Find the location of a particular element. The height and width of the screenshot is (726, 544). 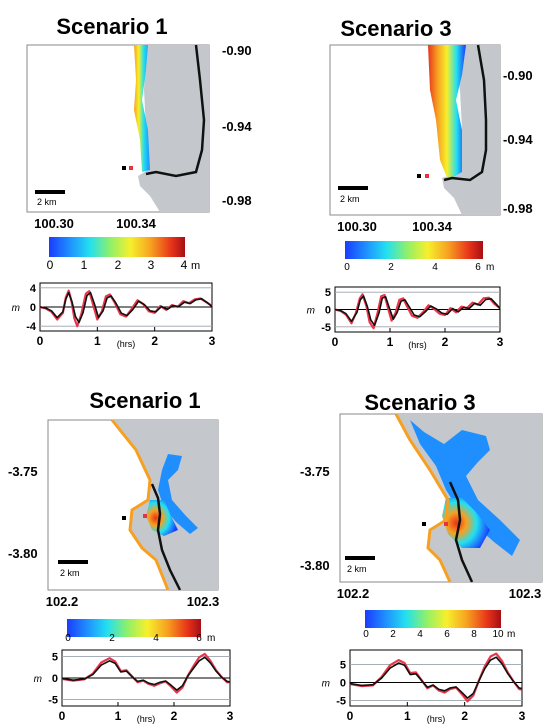

colorbar-tick: 10 is located at coordinates (498, 634).